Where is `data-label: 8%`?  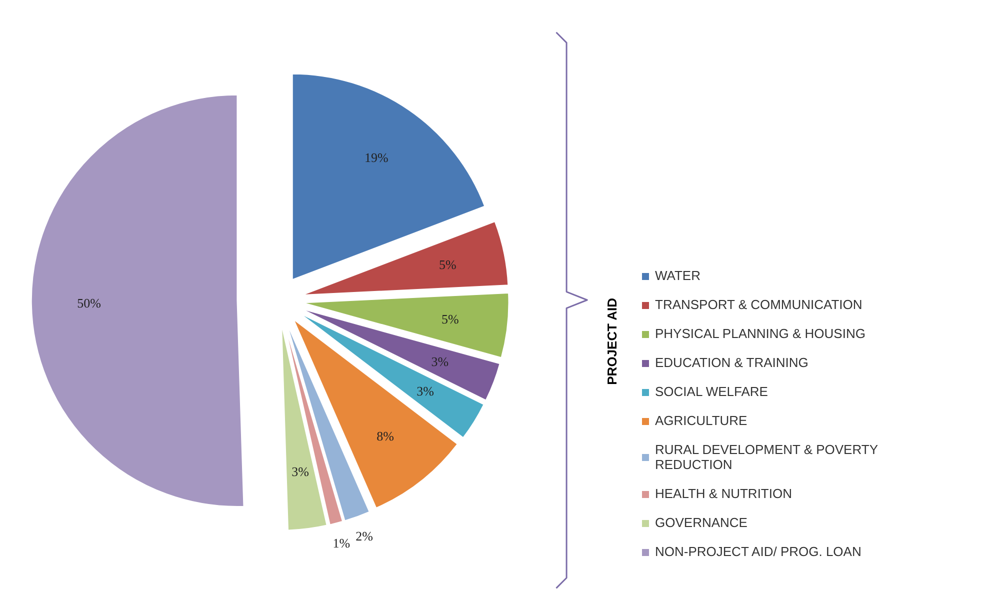
data-label: 8% is located at coordinates (385, 436).